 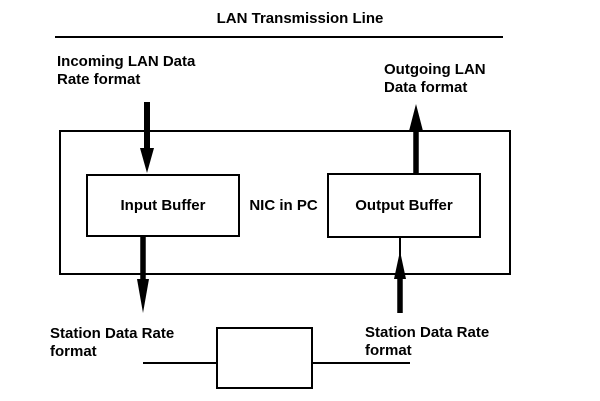 I want to click on nic-in-pc-label: NIC in PC, so click(x=283, y=205).